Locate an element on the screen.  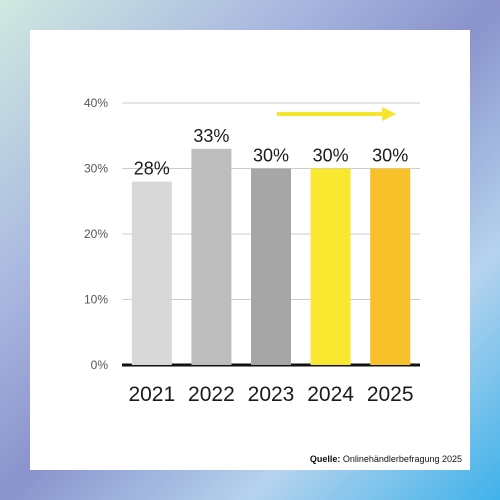
x-tick-label: 2025 is located at coordinates (390, 394).